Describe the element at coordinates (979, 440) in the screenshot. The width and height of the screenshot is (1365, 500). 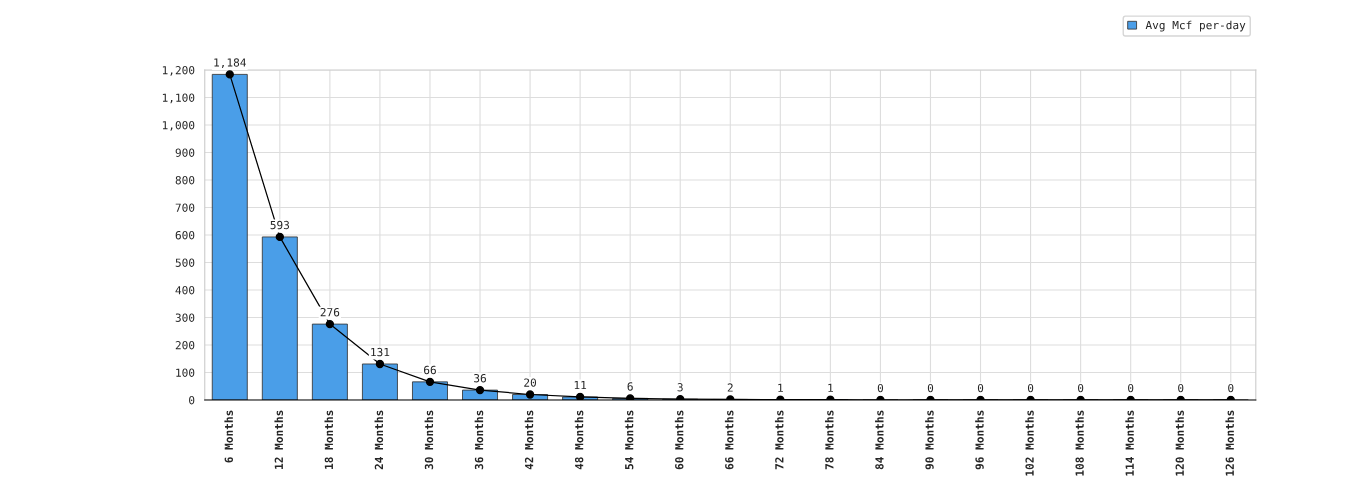
I see `x-tick-label: 96 Months` at that location.